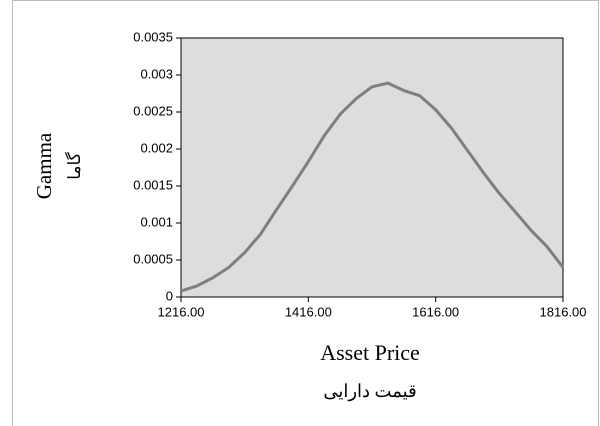 This screenshot has height=426, width=600. I want to click on x-tick-label: 1416.00, so click(308, 311).